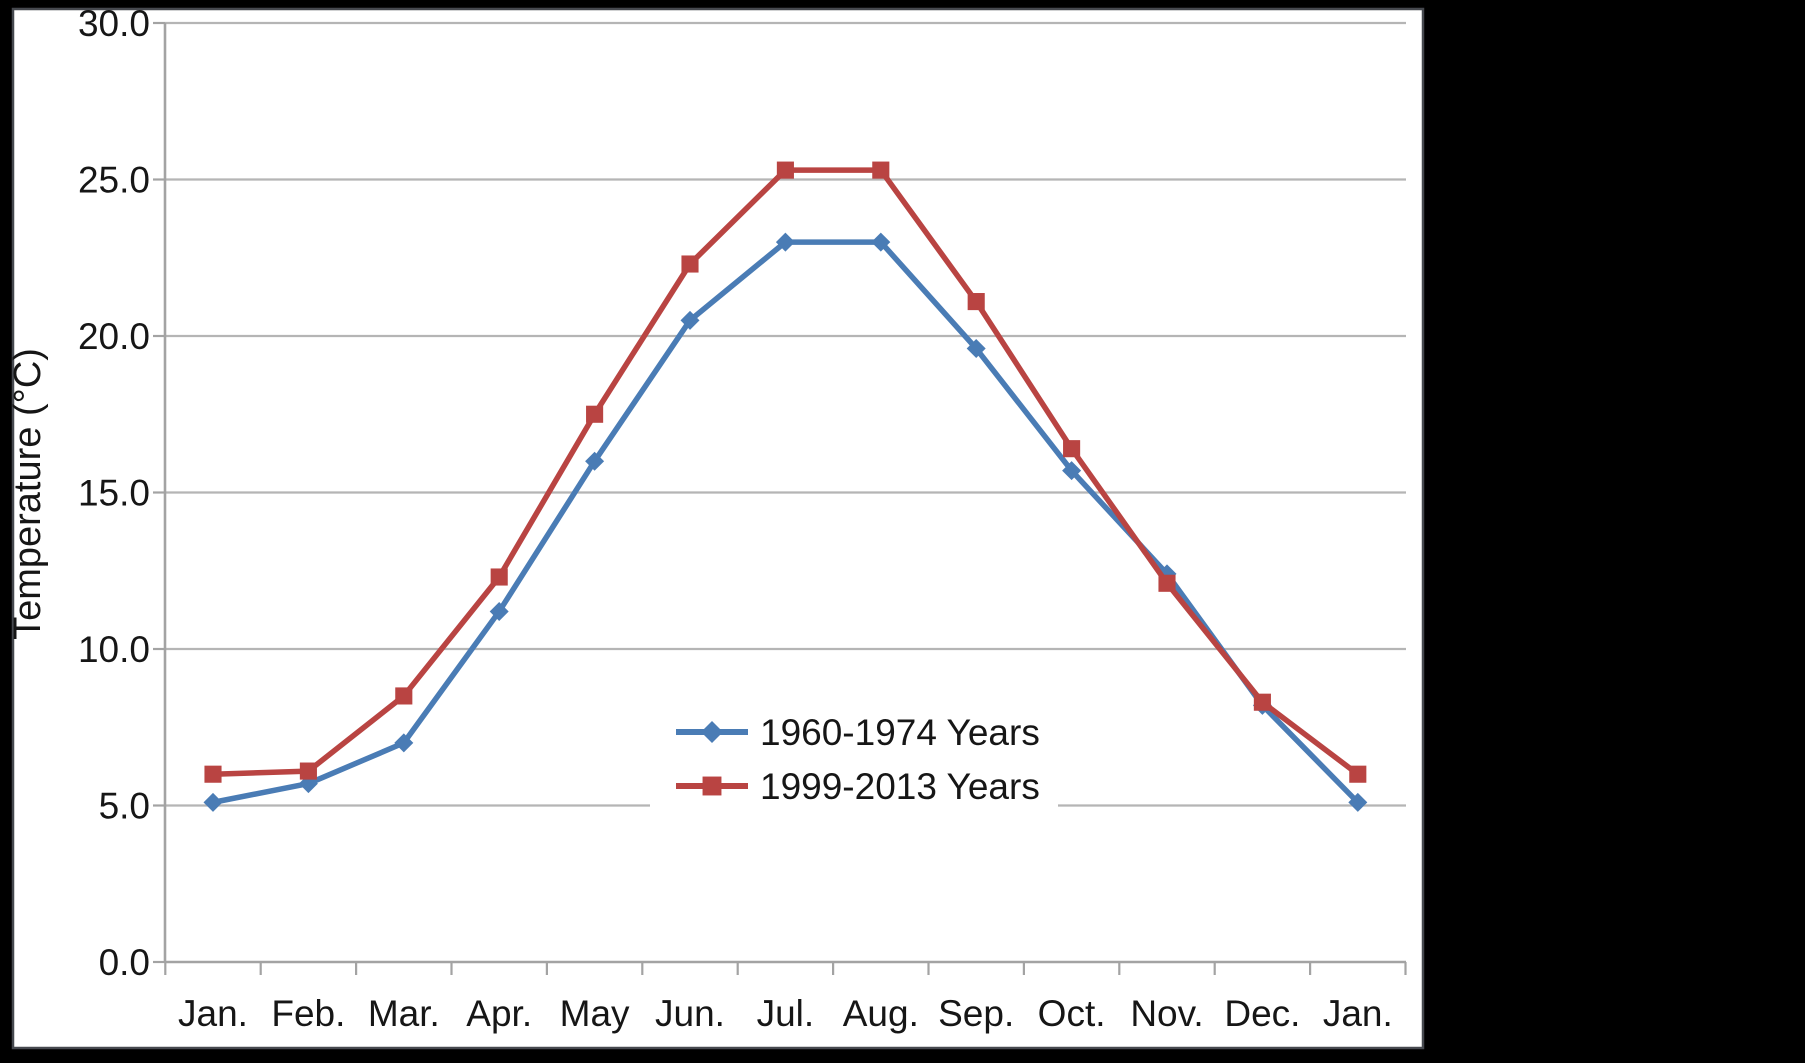 This screenshot has width=1805, height=1063. I want to click on y-tick-label-15.0: 15.0, so click(114, 493).